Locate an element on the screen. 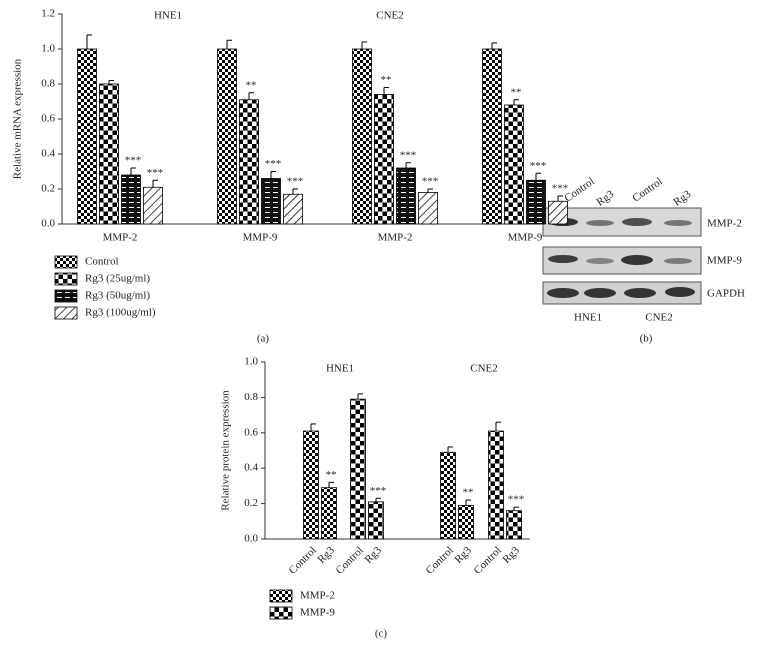  y-tick-label: 1.2 is located at coordinates (48, 14).